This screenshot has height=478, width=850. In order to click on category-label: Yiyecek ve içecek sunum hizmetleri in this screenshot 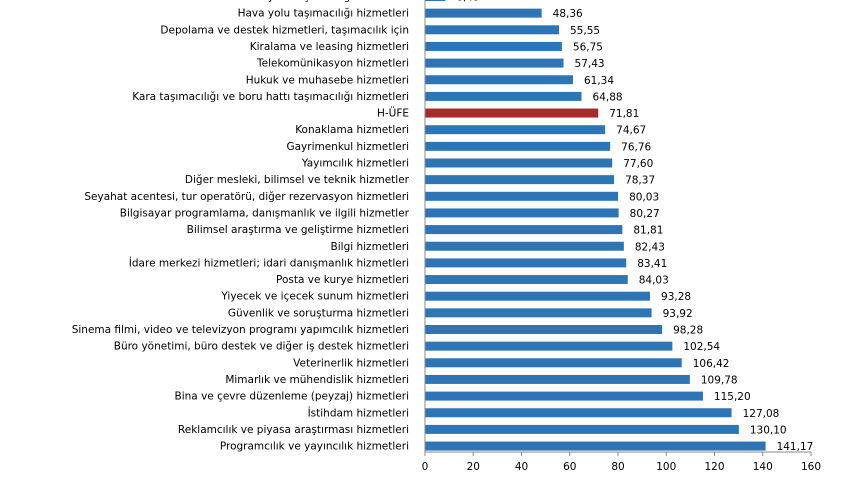, I will do `click(314, 297)`.